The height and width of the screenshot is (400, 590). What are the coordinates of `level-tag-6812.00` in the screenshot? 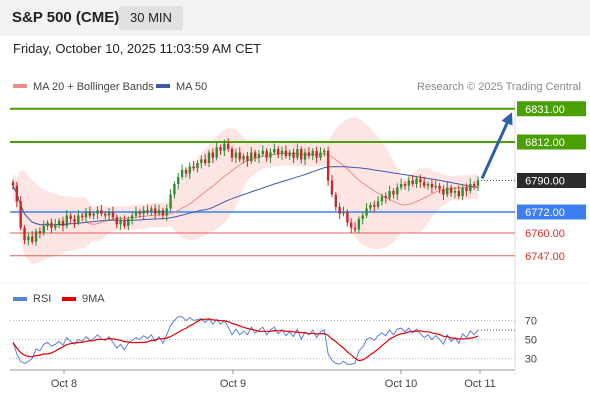 It's located at (551, 142).